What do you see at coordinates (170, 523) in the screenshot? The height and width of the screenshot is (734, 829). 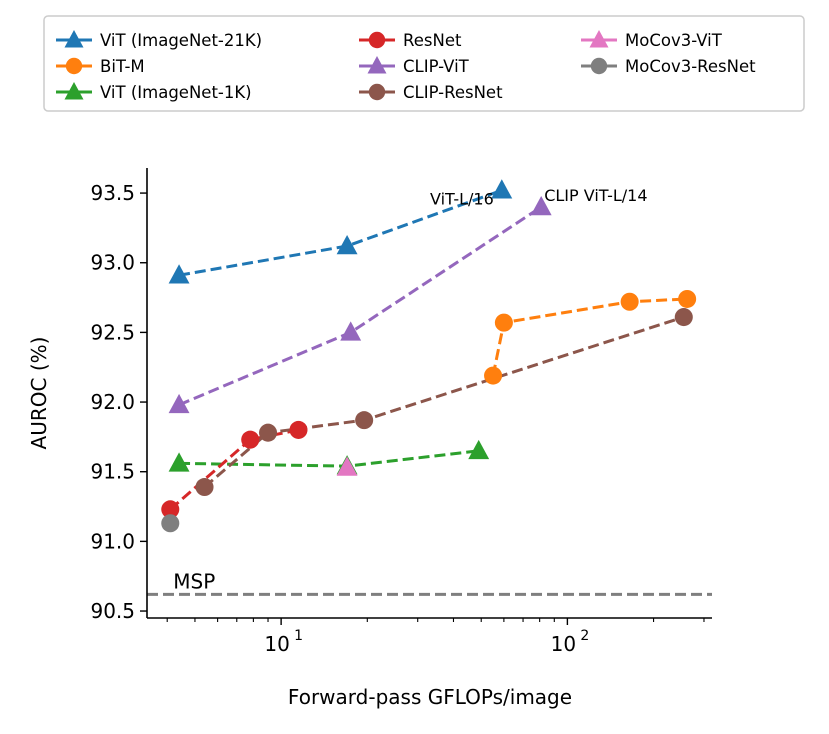 I see `data-point-mocov3-resnet` at bounding box center [170, 523].